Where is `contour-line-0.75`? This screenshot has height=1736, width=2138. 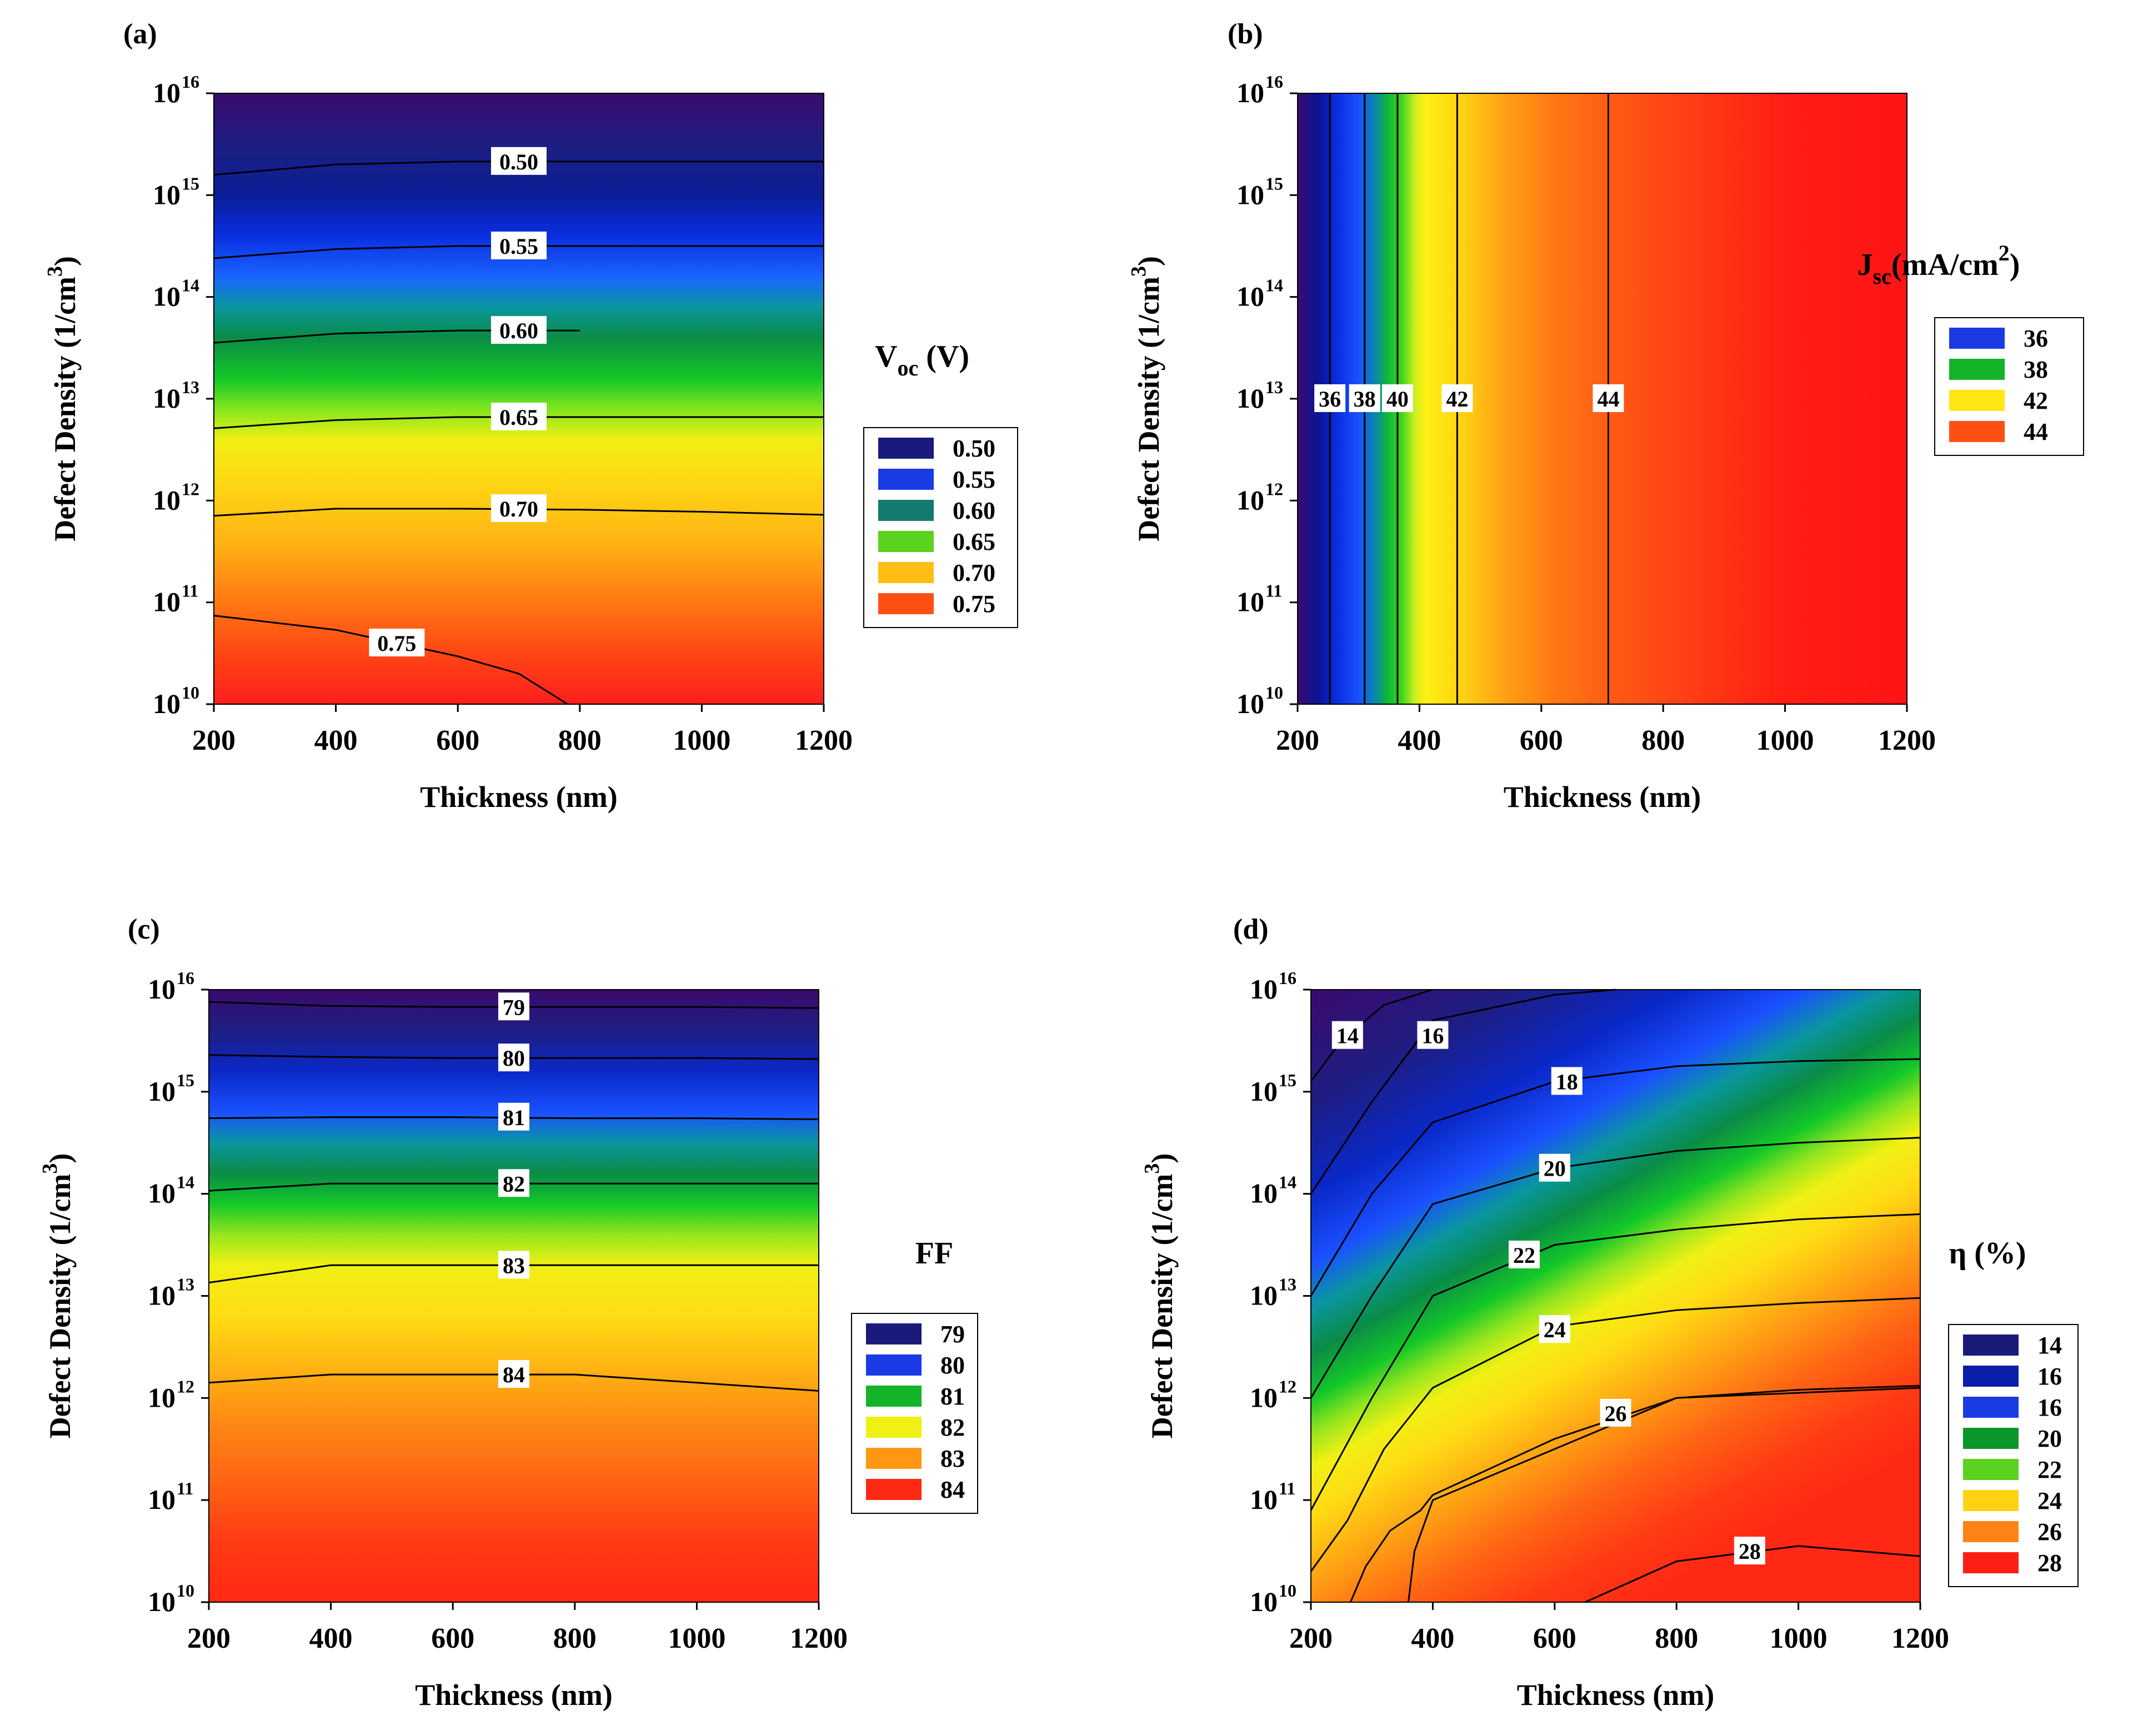 contour-line-0.75 is located at coordinates (390, 660).